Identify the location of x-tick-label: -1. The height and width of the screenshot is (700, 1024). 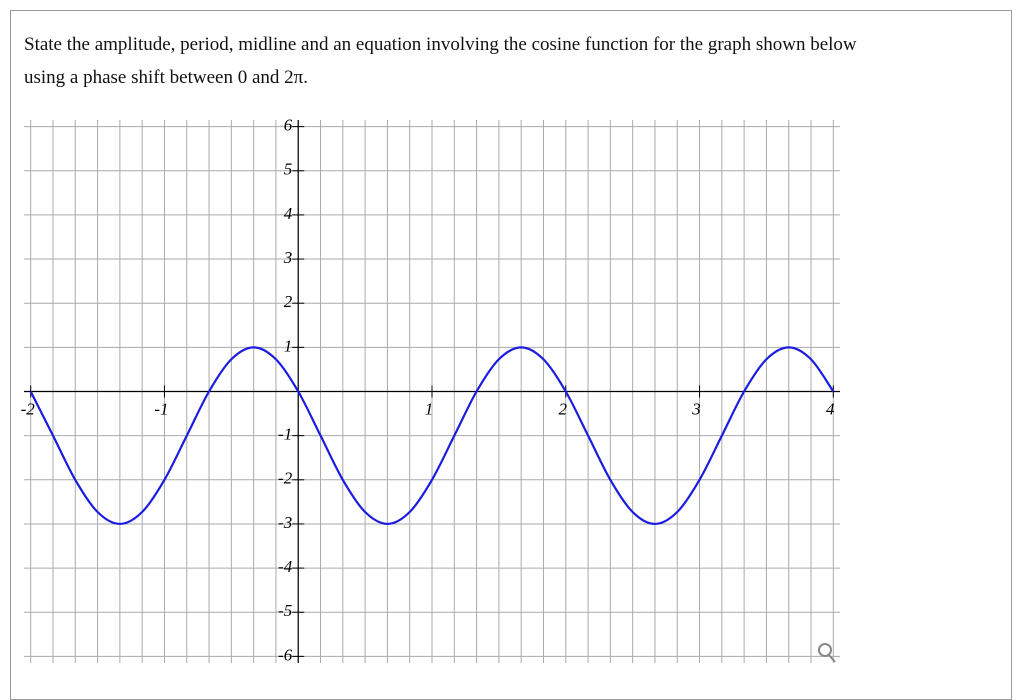
(161, 408).